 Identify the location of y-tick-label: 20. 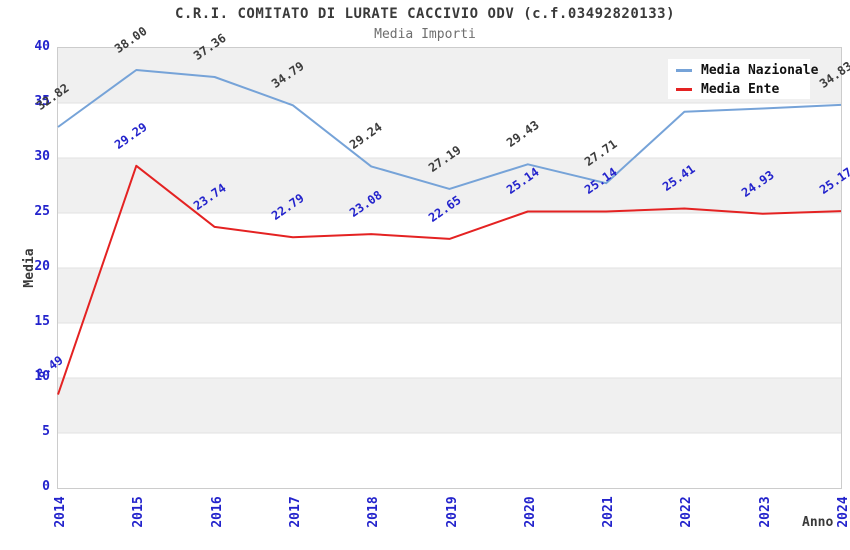
(42, 266).